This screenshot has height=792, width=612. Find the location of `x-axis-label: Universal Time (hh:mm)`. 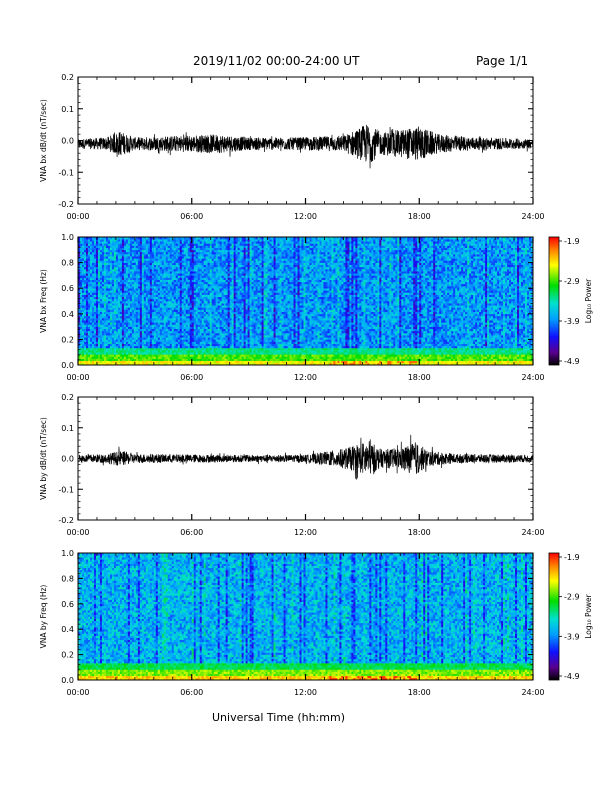

x-axis-label: Universal Time (hh:mm) is located at coordinates (278, 717).